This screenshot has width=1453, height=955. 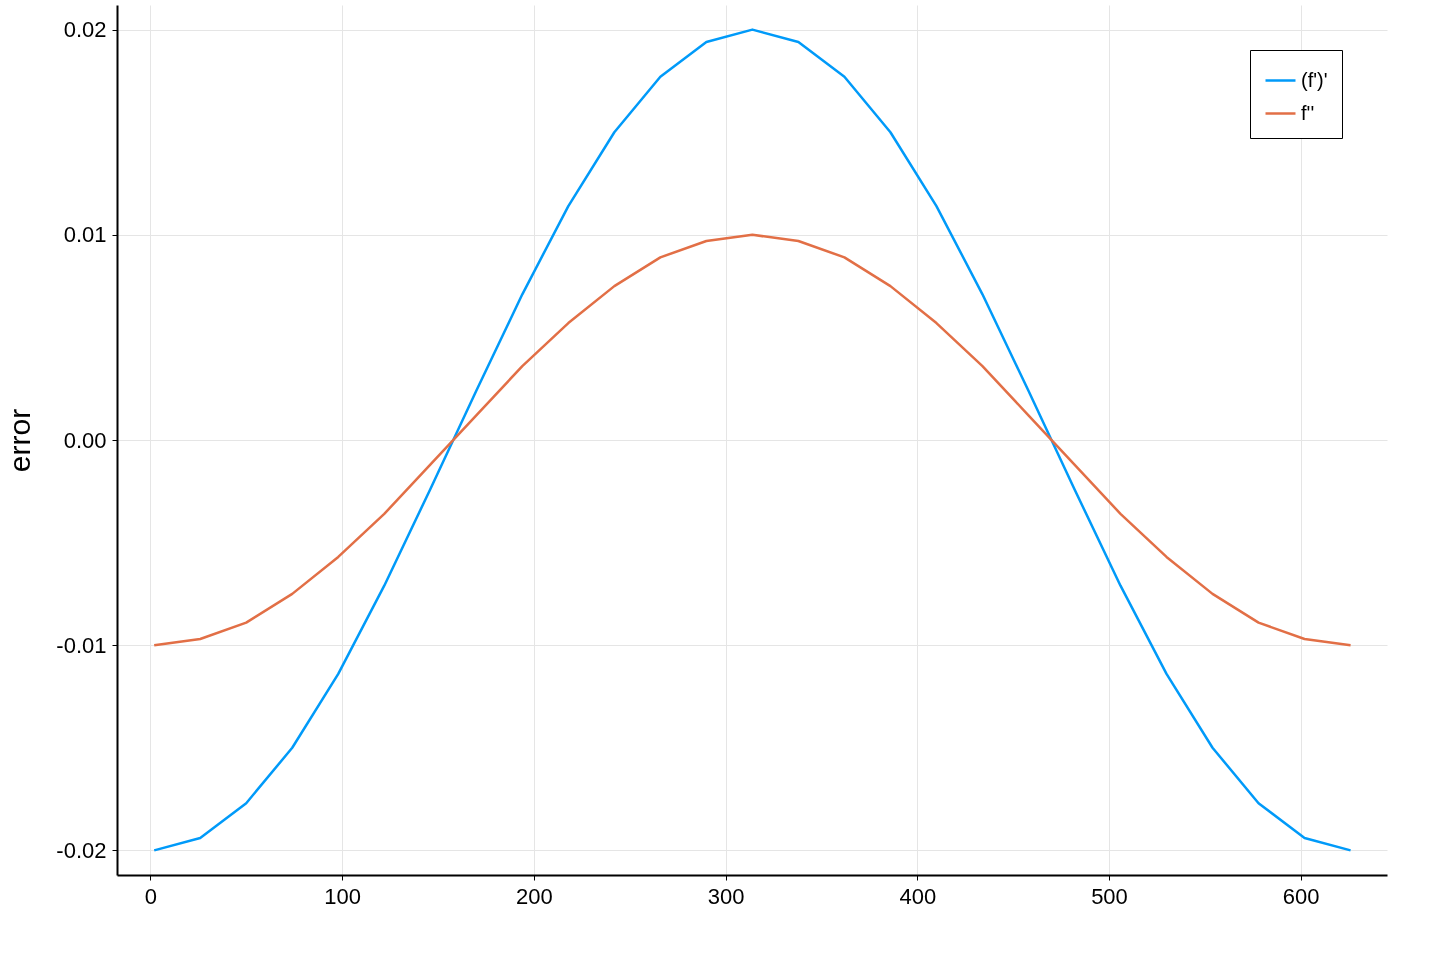 I want to click on y-tick-label: 0.00, so click(x=85, y=440).